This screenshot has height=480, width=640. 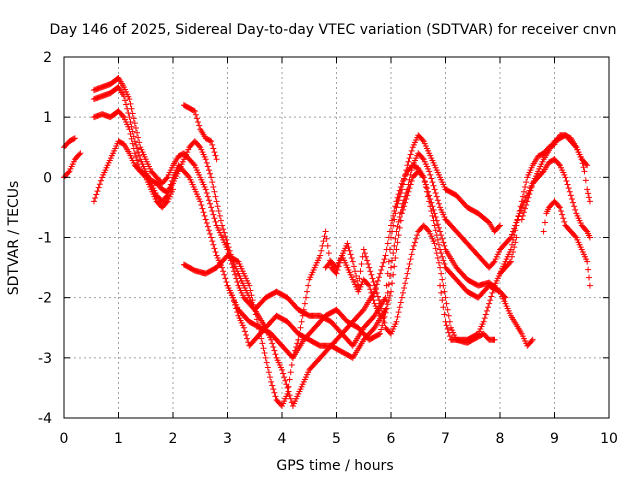 What do you see at coordinates (45, 419) in the screenshot?
I see `y-tick-label: -4` at bounding box center [45, 419].